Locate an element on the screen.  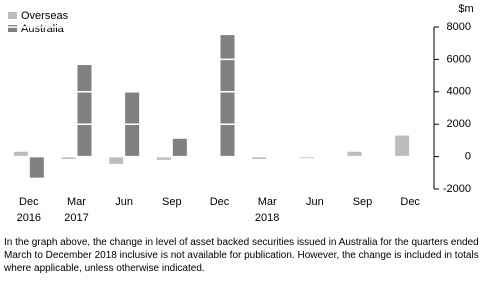
y-tick-label: 8000 is located at coordinates (459, 27).